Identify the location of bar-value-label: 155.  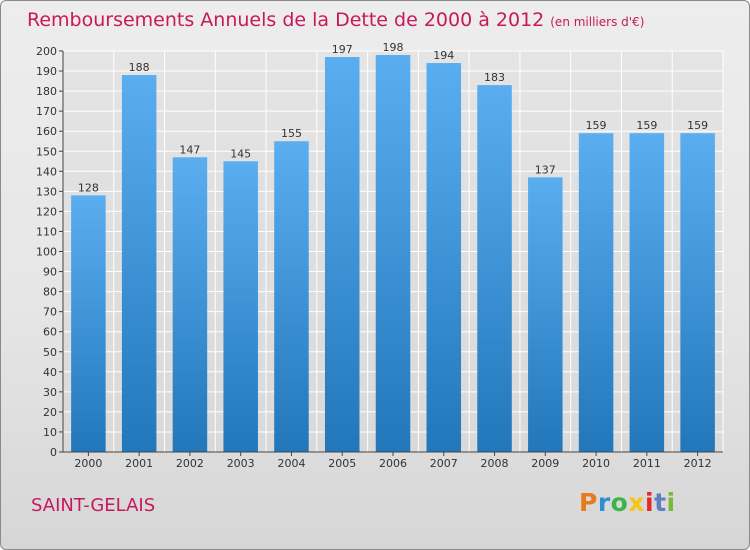
(291, 133).